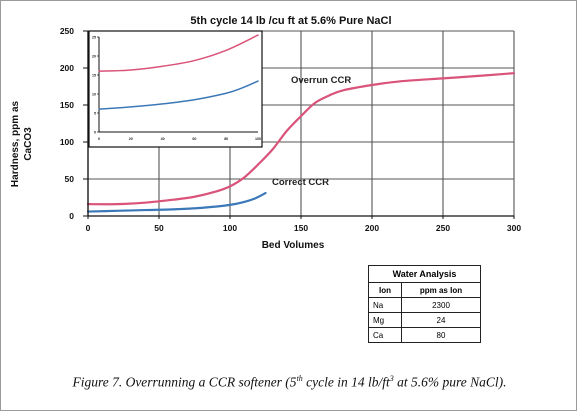 Image resolution: width=577 pixels, height=411 pixels. Describe the element at coordinates (443, 228) in the screenshot. I see `x-tick-label: 250` at that location.